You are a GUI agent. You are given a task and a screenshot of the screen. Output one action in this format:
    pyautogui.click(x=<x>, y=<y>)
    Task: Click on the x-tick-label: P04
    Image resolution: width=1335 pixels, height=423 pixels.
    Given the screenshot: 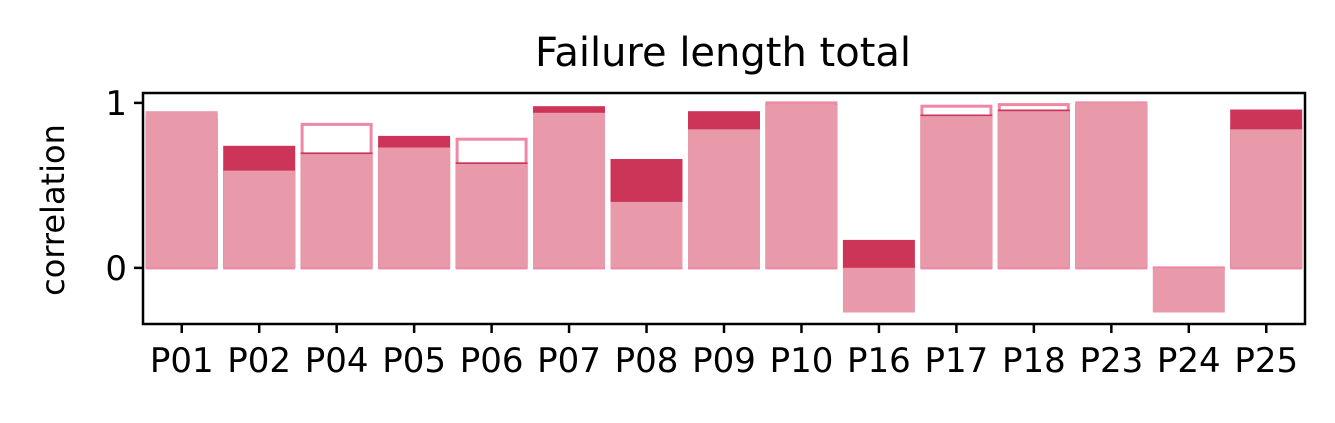 What is the action you would take?
    pyautogui.click(x=337, y=361)
    